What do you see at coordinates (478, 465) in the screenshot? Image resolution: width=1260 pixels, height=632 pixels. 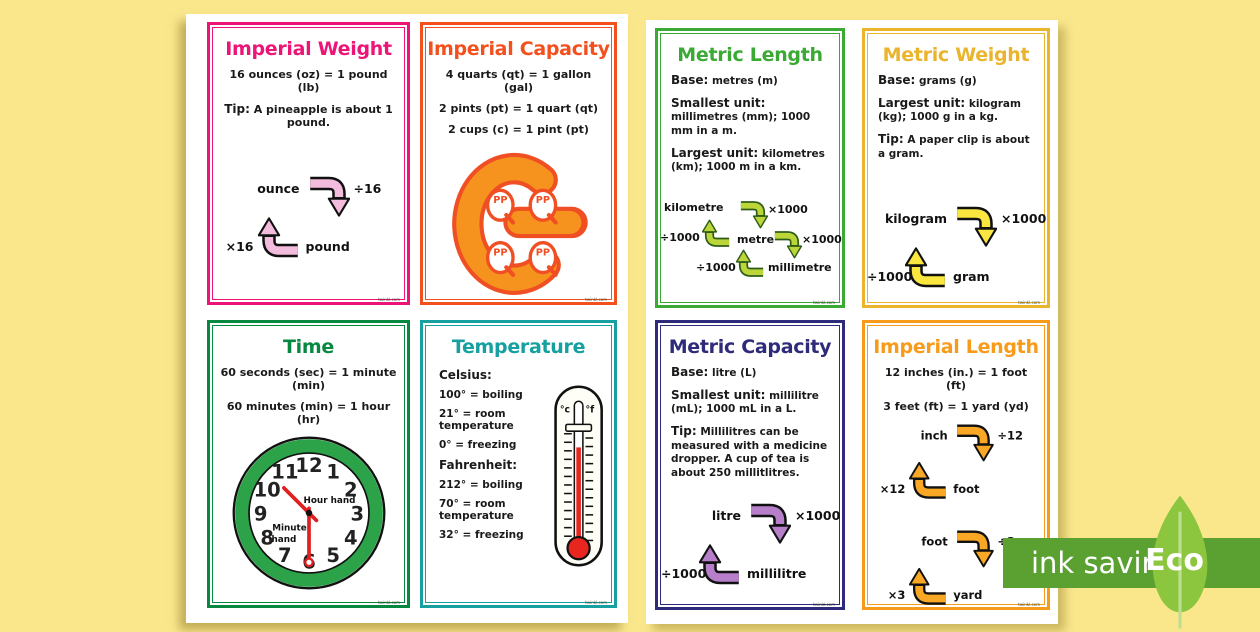 I see `fahrenheit-heading: Fahrenheit:` at bounding box center [478, 465].